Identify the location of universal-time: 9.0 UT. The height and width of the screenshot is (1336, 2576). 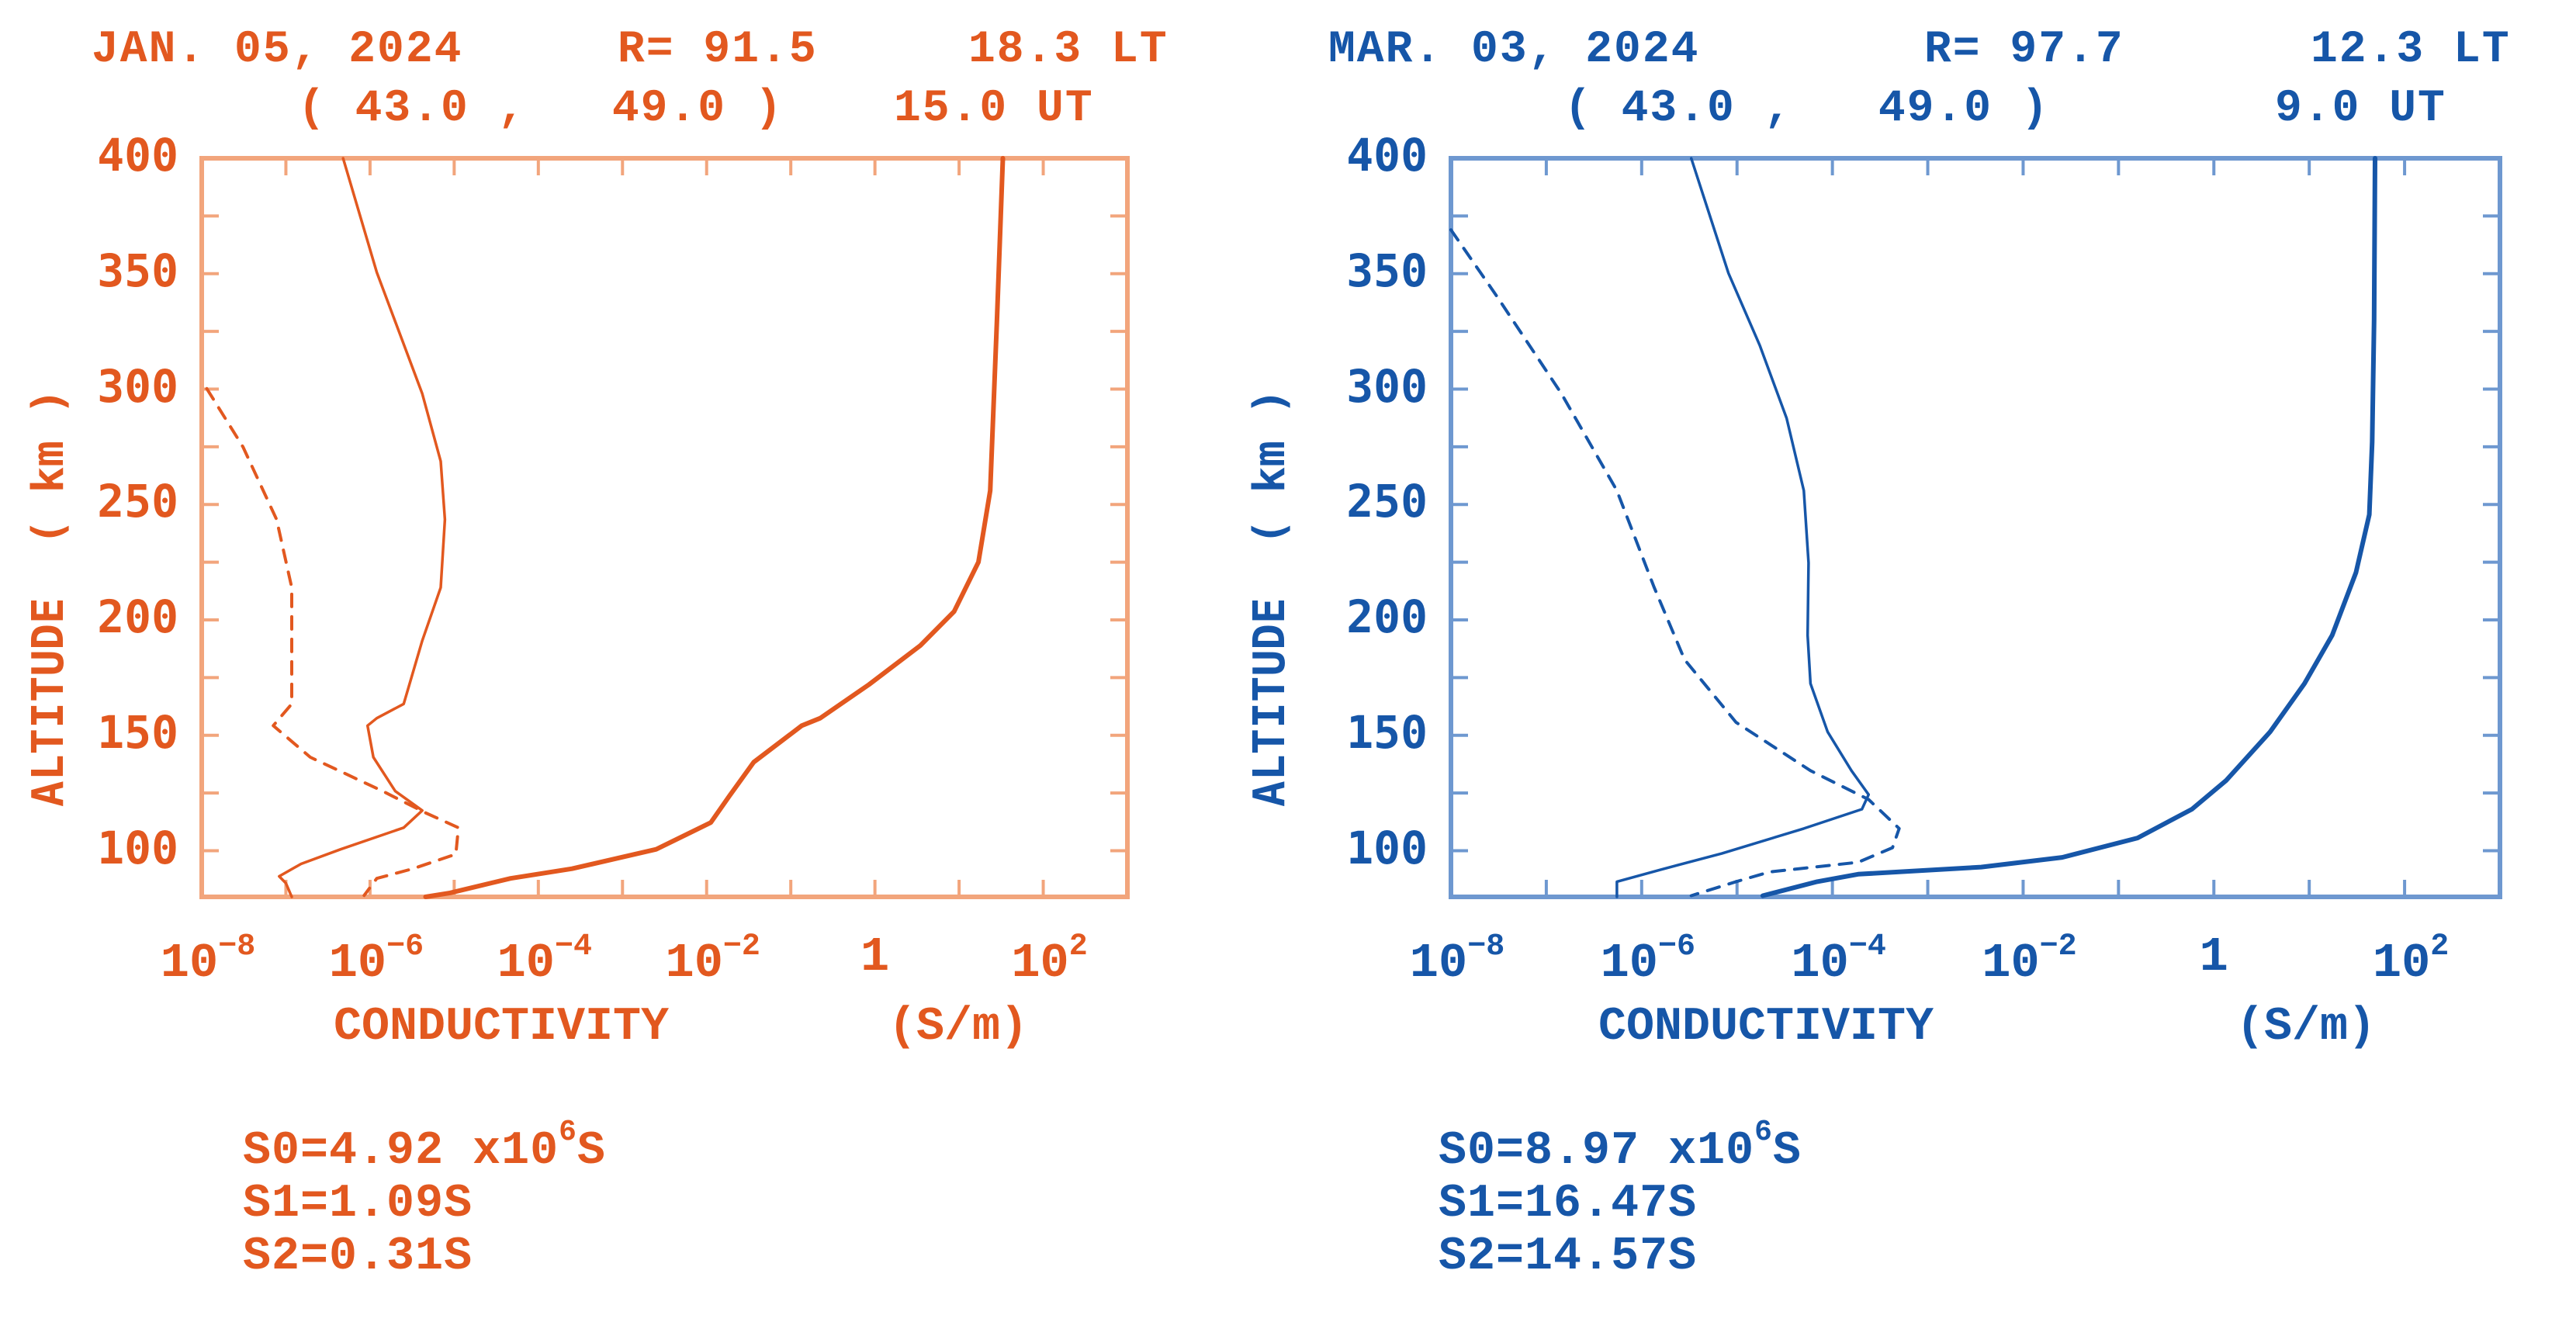
(2360, 109).